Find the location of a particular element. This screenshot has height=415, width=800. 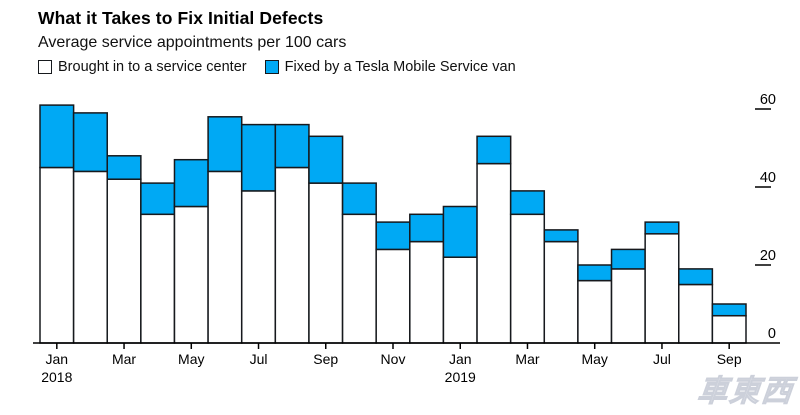

y-tick-label: 20 is located at coordinates (768, 256).